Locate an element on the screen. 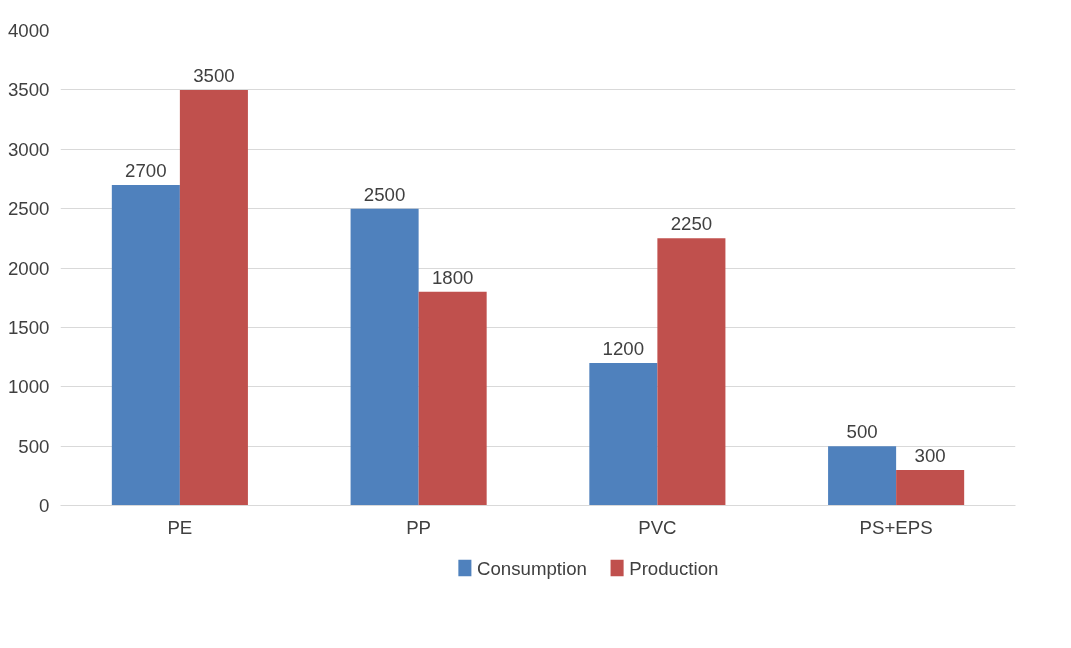 The image size is (1071, 648). y-tick-label: 3000 is located at coordinates (29, 149).